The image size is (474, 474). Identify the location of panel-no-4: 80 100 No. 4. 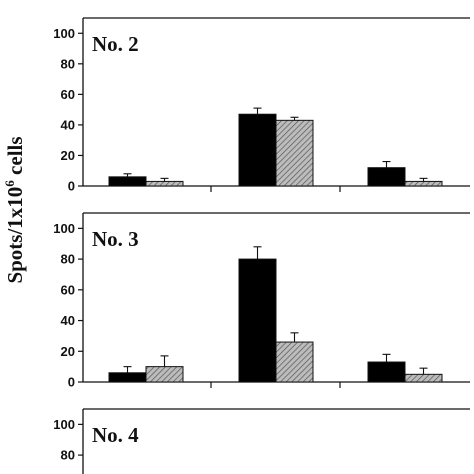
(261, 441).